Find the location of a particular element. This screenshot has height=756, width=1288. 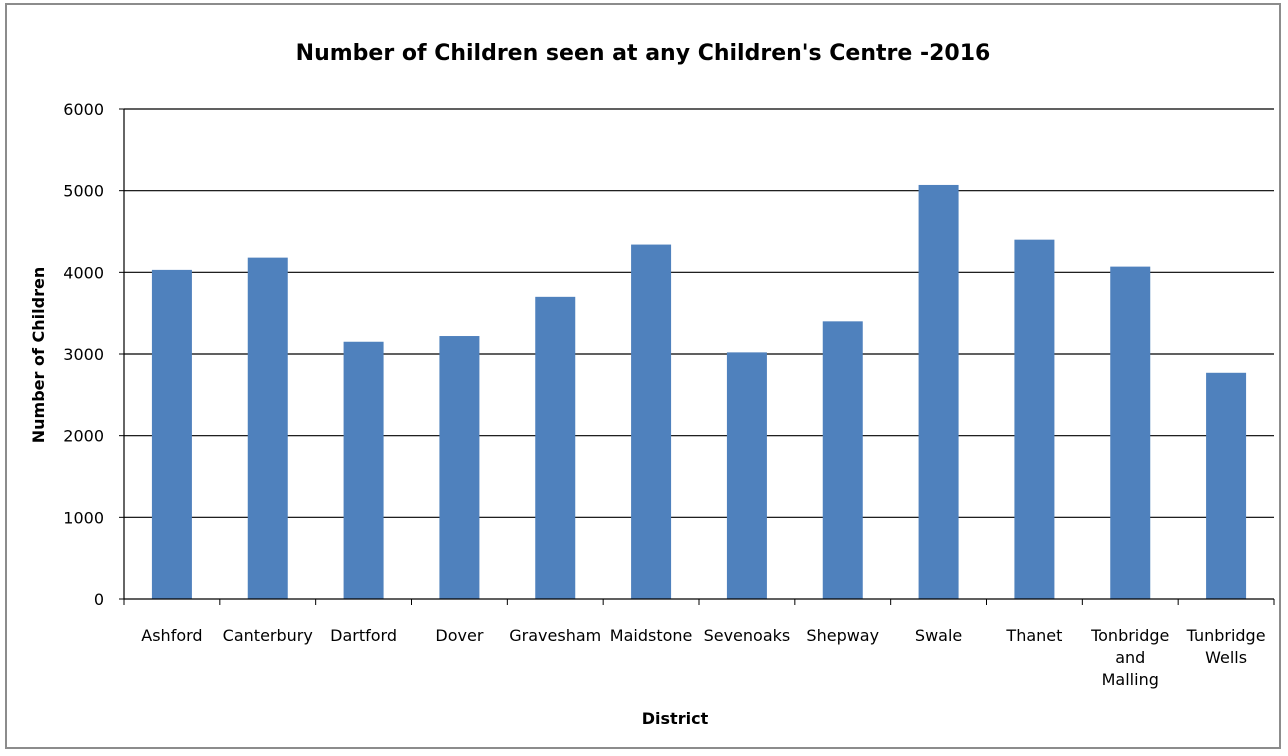

x-tick-label: Shepway is located at coordinates (842, 635).